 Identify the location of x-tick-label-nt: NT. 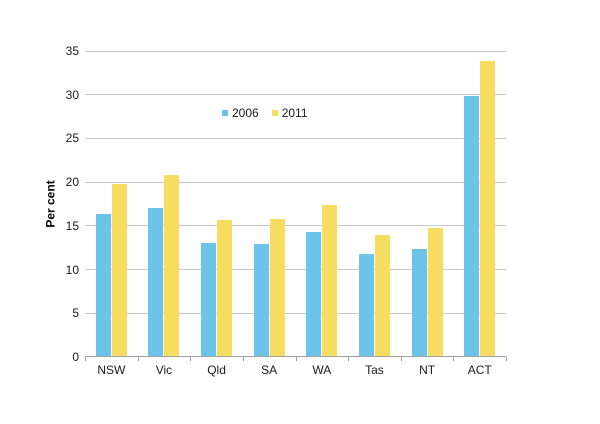
(427, 370).